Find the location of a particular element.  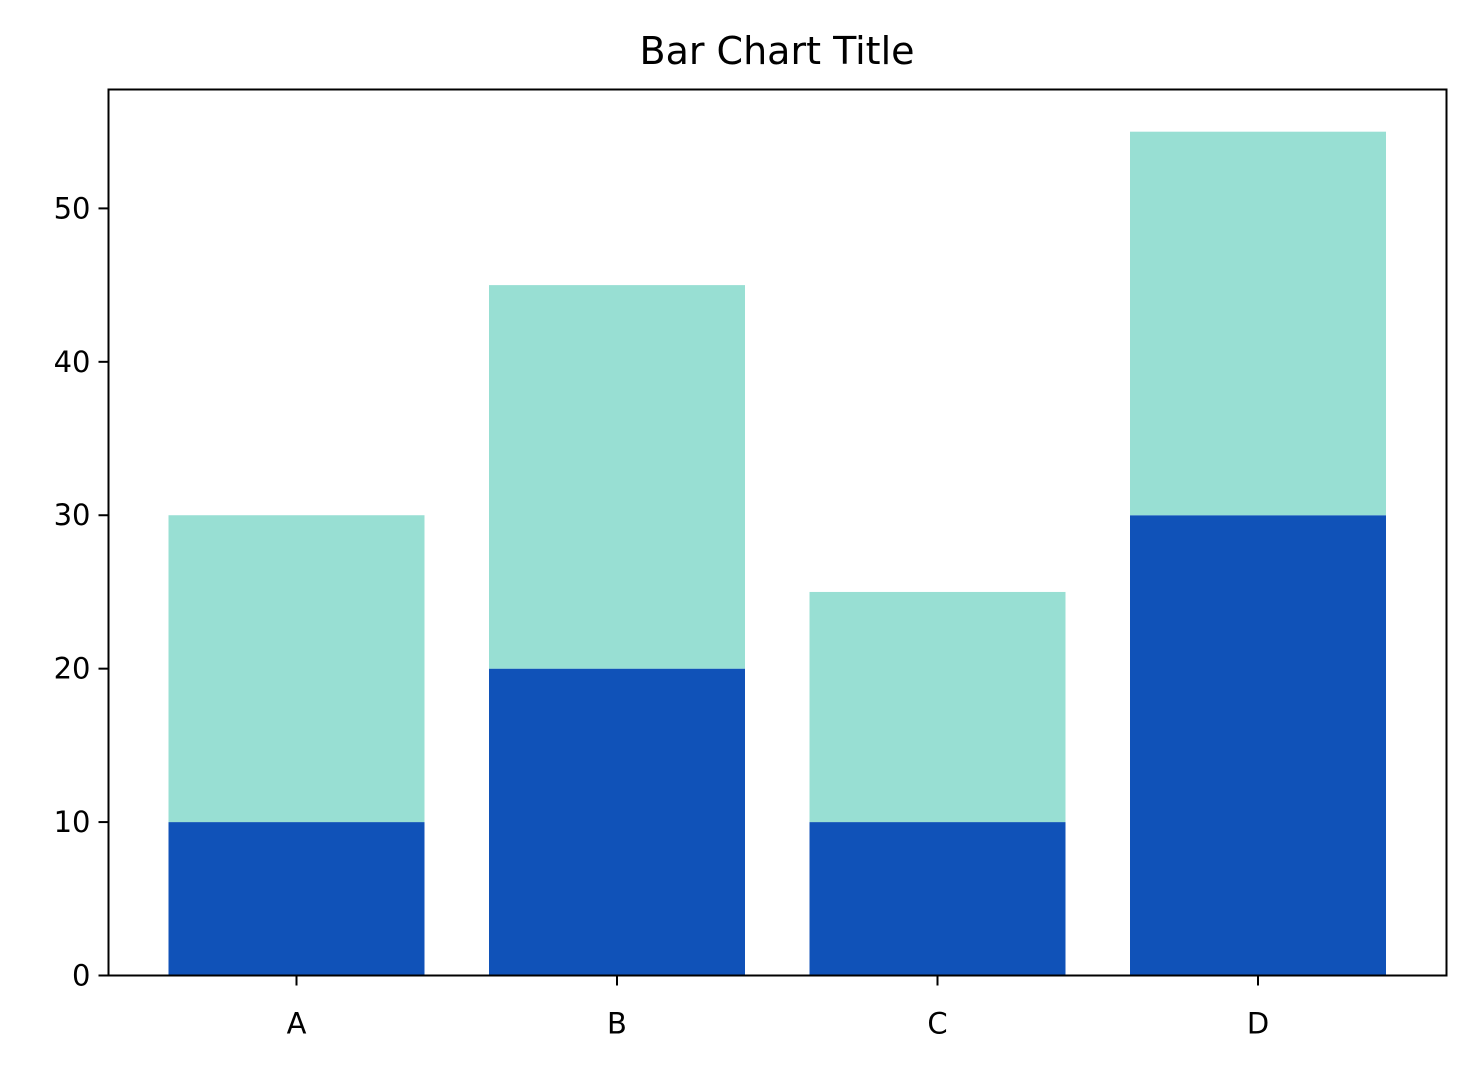

y-tick-label: 30 is located at coordinates (72, 515).